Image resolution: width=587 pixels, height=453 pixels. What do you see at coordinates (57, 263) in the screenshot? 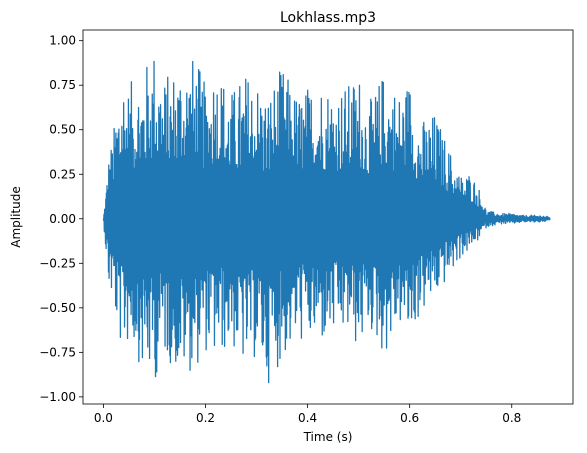
I see `y-tick-label: −0.25` at bounding box center [57, 263].